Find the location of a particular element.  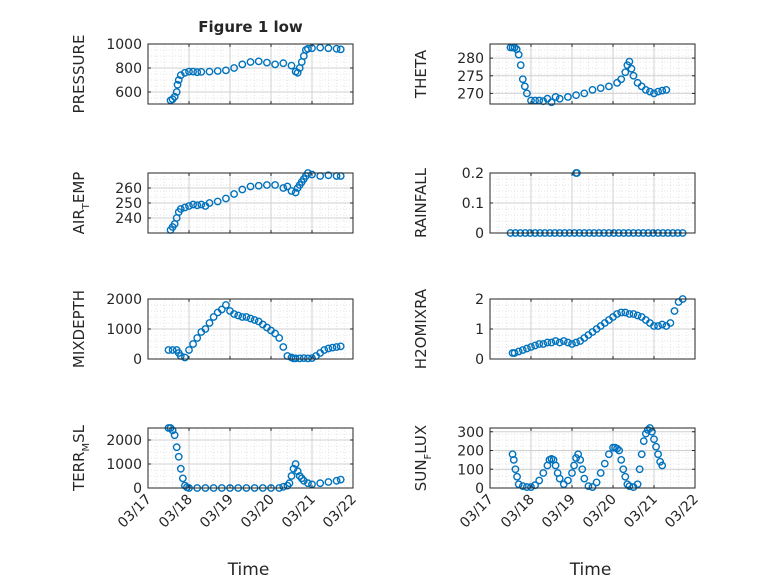

y-axis-label: SUNFLUX is located at coordinates (423, 458).